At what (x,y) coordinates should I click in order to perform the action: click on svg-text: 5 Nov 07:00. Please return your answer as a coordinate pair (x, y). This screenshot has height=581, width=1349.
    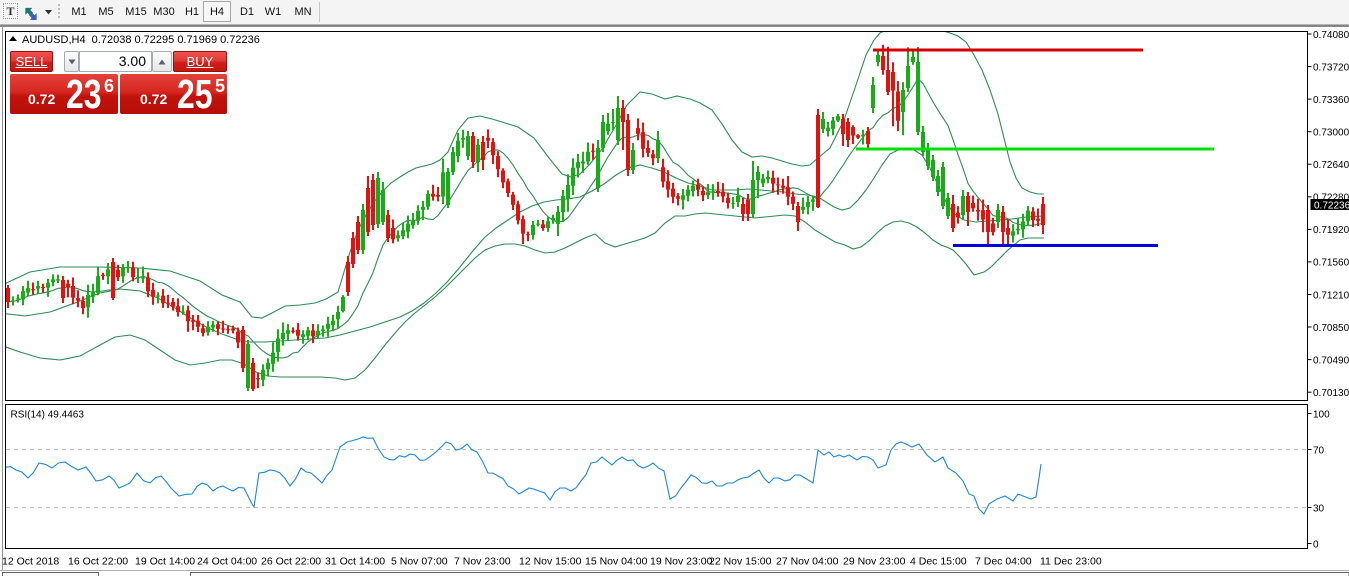
    Looking at the image, I should click on (419, 562).